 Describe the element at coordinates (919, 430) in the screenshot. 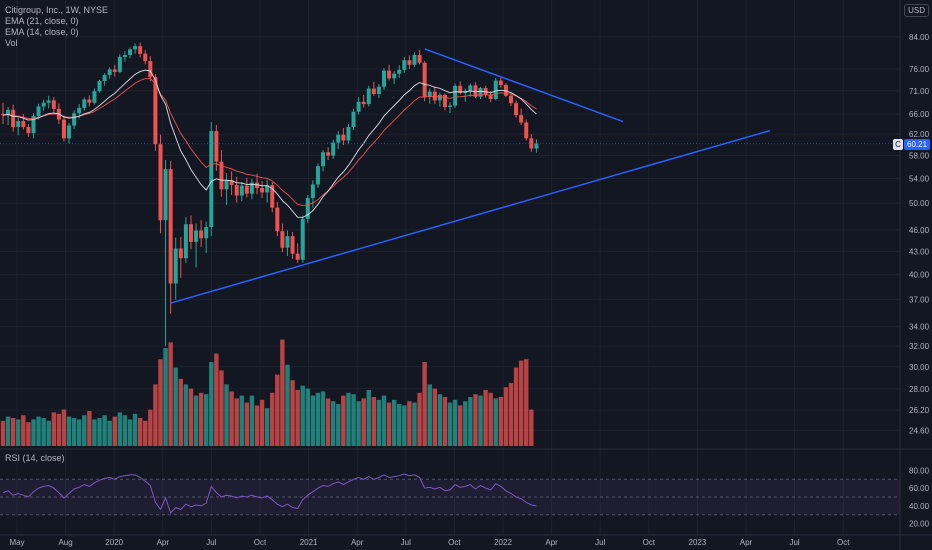

I see `price-tick-label: 24.60` at that location.